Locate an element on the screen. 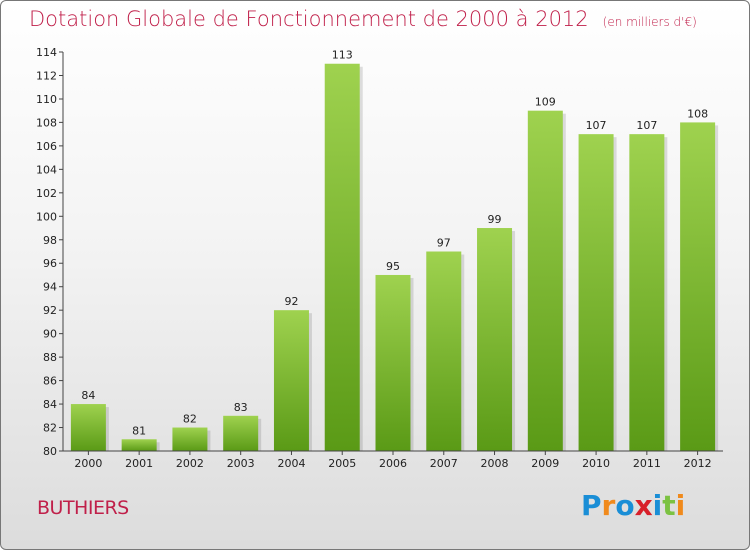  y-tick-label: 94 is located at coordinates (50, 287).